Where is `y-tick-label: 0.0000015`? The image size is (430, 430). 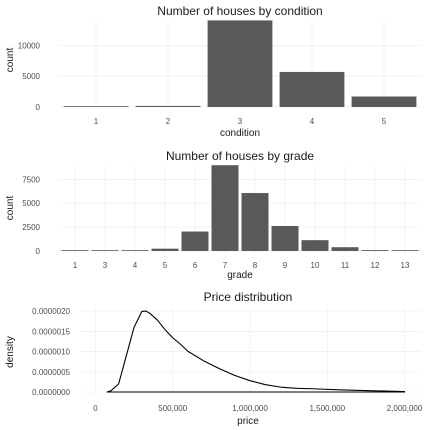
y-tick-label: 0.0000015 is located at coordinates (51, 331).